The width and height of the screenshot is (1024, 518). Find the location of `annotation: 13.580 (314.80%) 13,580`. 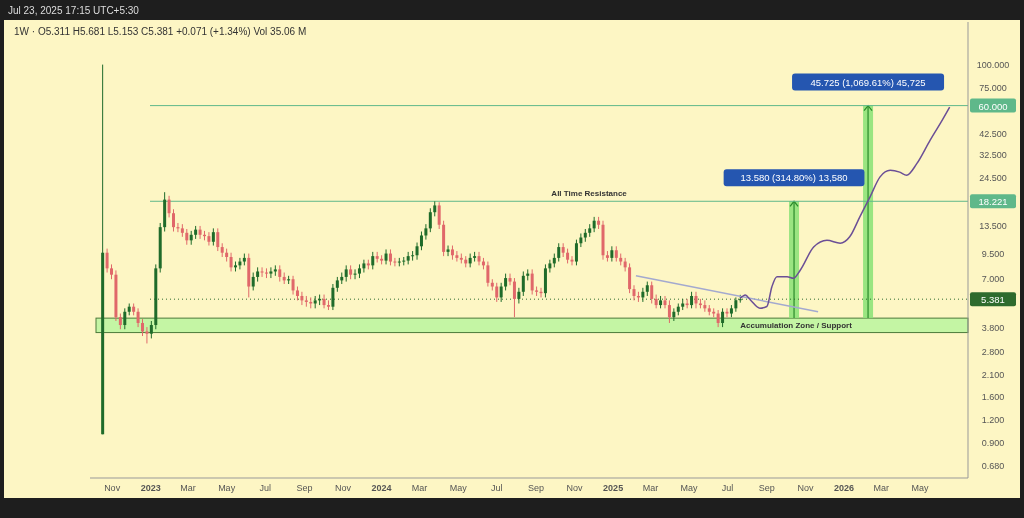

annotation: 13.580 (314.80%) 13,580 is located at coordinates (794, 178).